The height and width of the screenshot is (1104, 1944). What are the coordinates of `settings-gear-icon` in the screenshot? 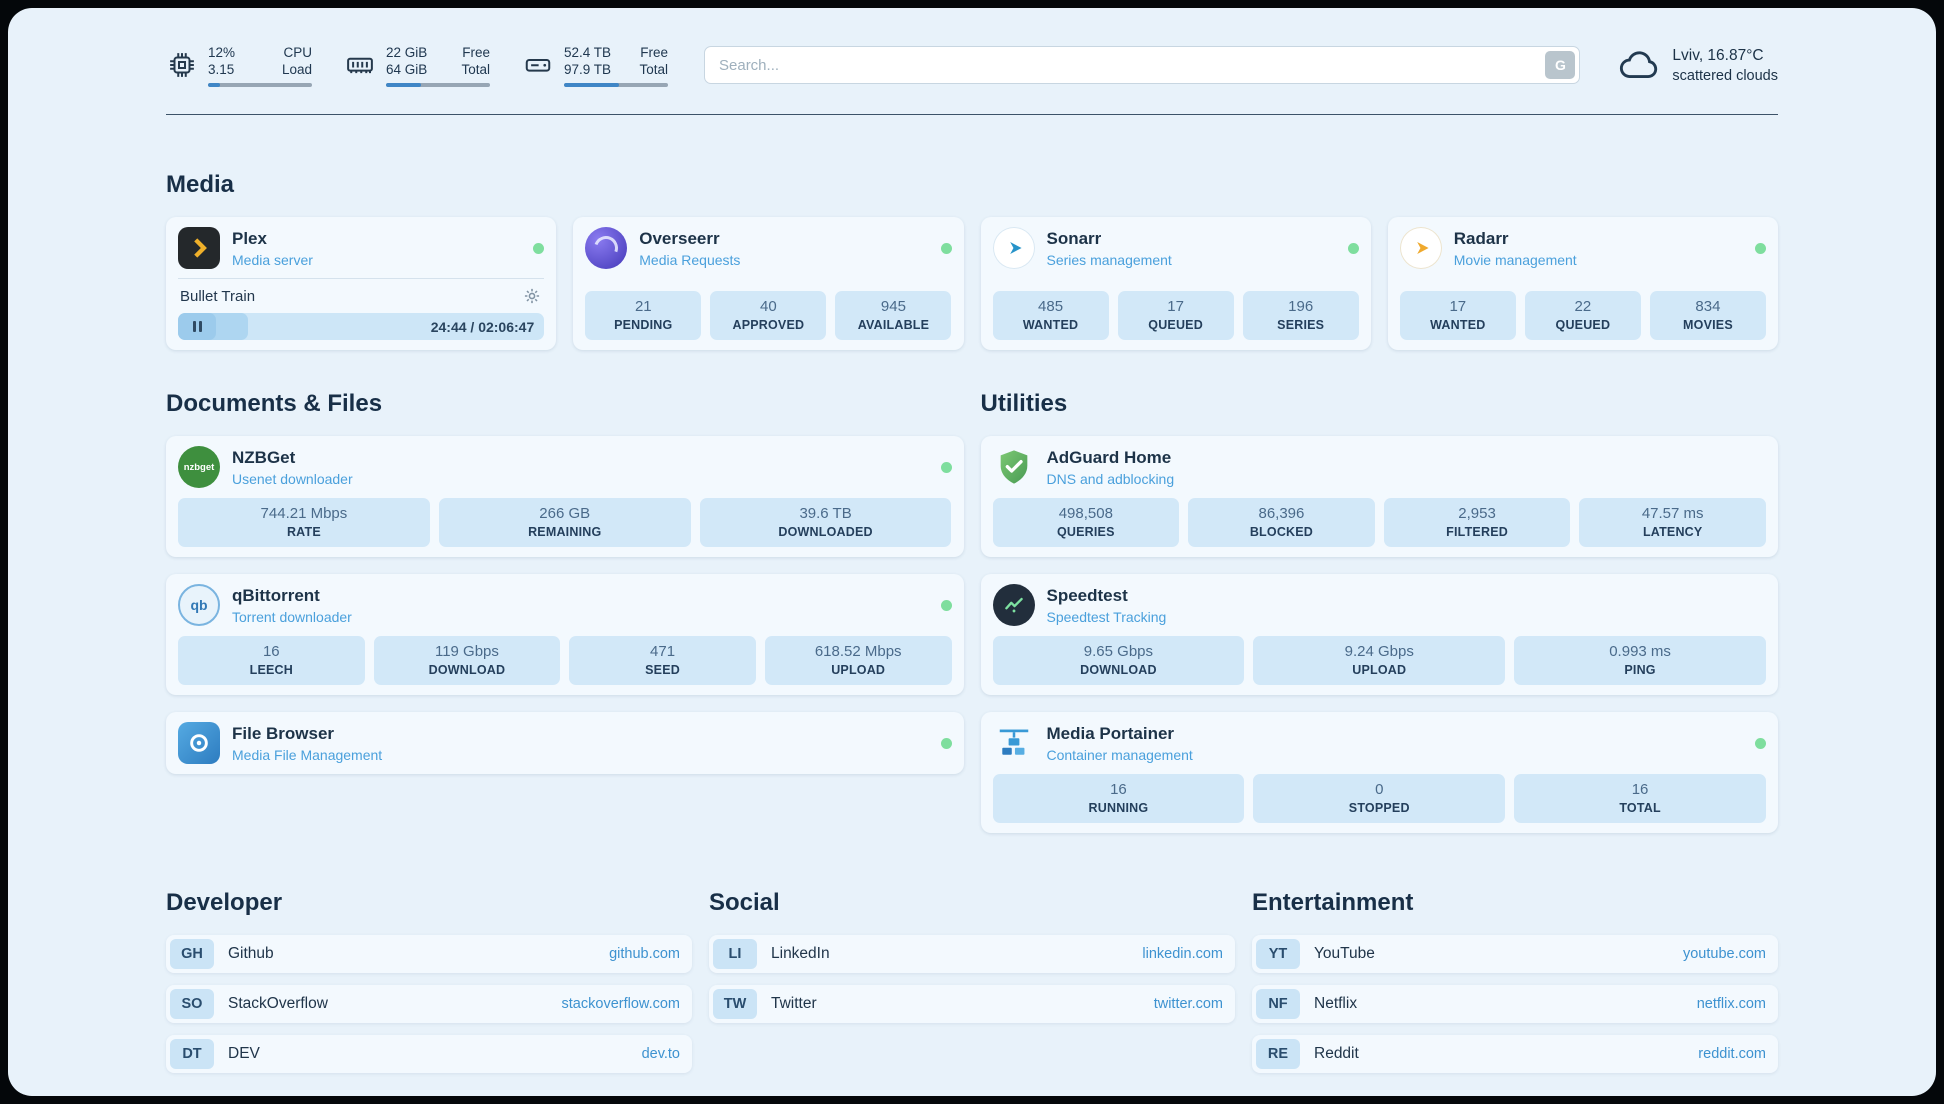 It's located at (532, 296).